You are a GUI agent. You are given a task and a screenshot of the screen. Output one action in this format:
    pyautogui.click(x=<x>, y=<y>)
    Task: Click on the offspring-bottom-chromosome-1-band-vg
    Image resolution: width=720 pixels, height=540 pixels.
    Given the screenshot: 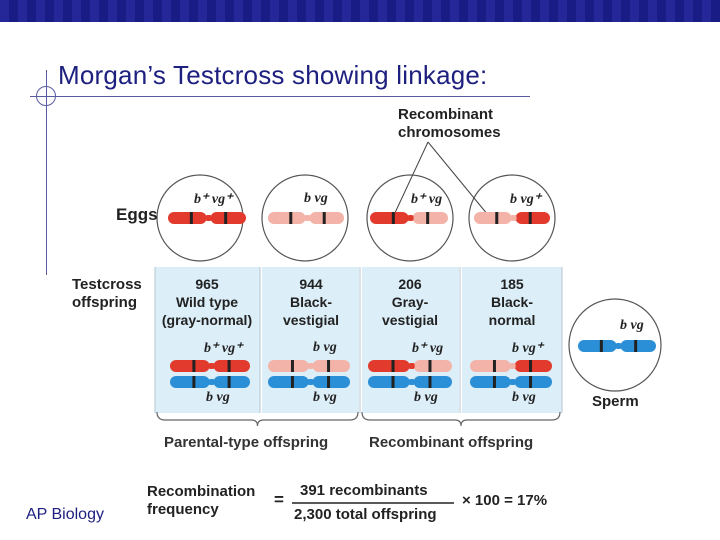 What is the action you would take?
    pyautogui.click(x=229, y=382)
    